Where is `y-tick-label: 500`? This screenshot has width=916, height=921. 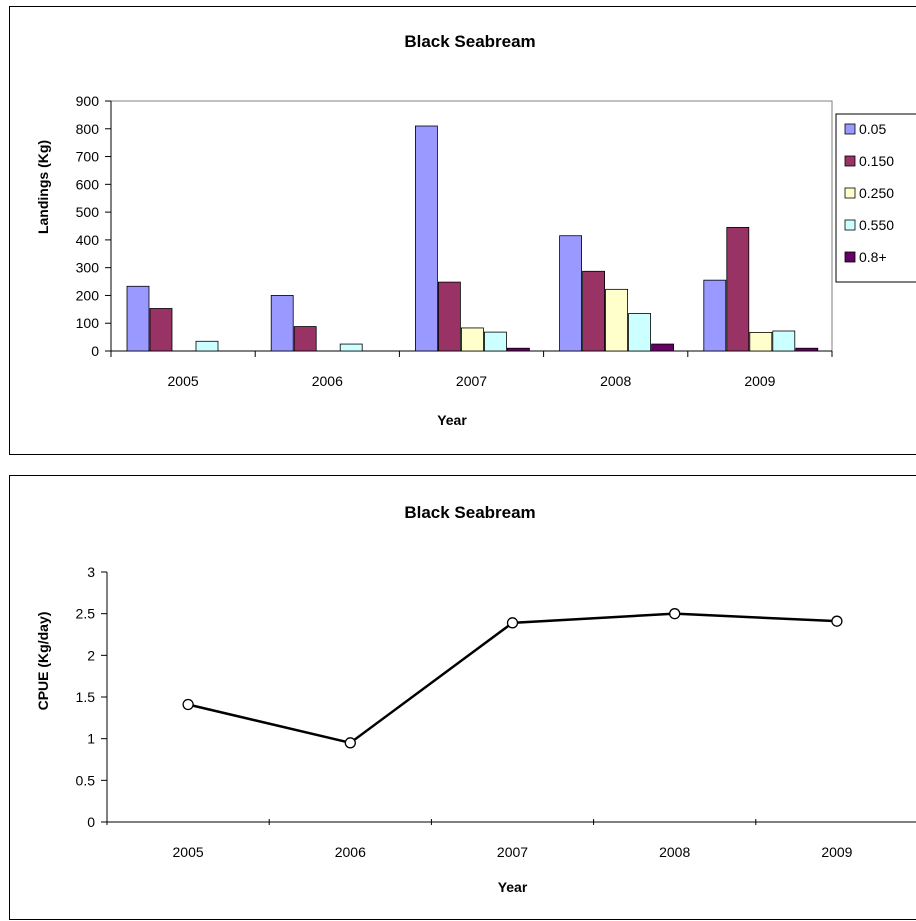 y-tick-label: 500 is located at coordinates (88, 212).